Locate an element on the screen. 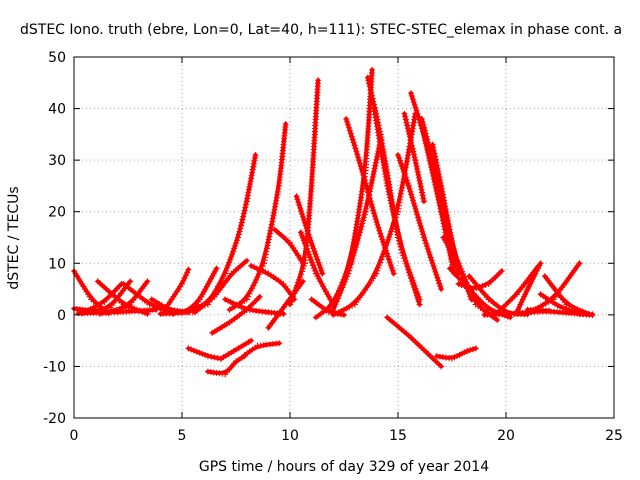  y-axis-label: dSTEC / TECUs is located at coordinates (14, 237).